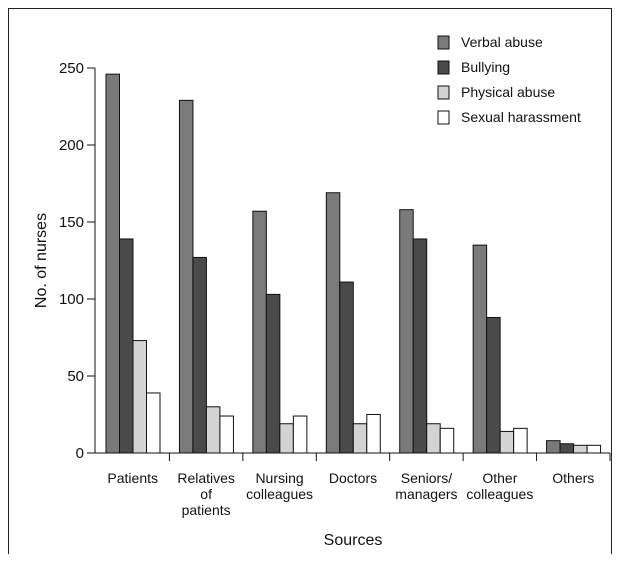 This screenshot has height=562, width=622. I want to click on category-label: Relatives of patients, so click(206, 494).